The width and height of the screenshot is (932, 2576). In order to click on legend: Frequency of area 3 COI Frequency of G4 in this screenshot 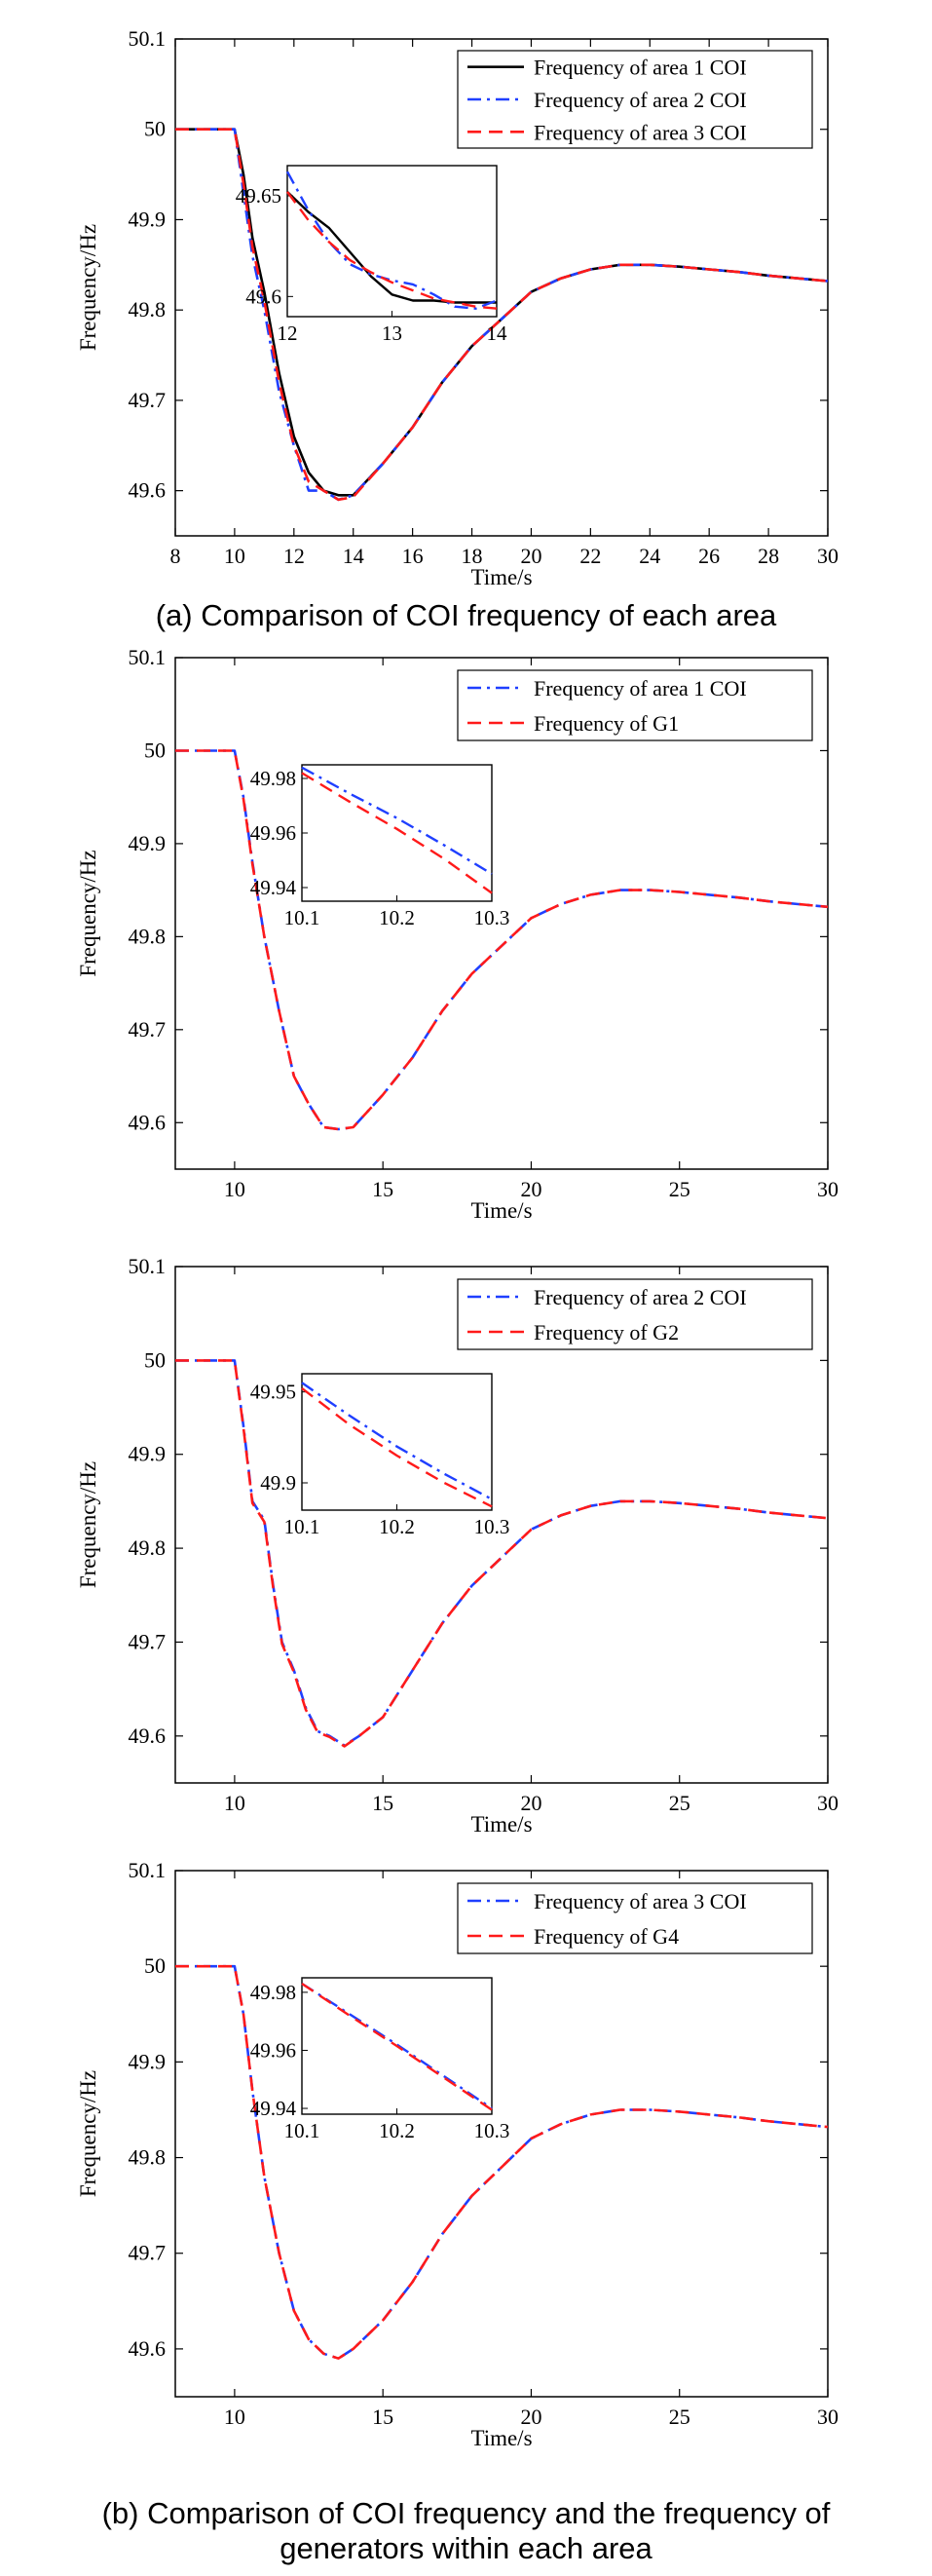, I will do `click(635, 1918)`.